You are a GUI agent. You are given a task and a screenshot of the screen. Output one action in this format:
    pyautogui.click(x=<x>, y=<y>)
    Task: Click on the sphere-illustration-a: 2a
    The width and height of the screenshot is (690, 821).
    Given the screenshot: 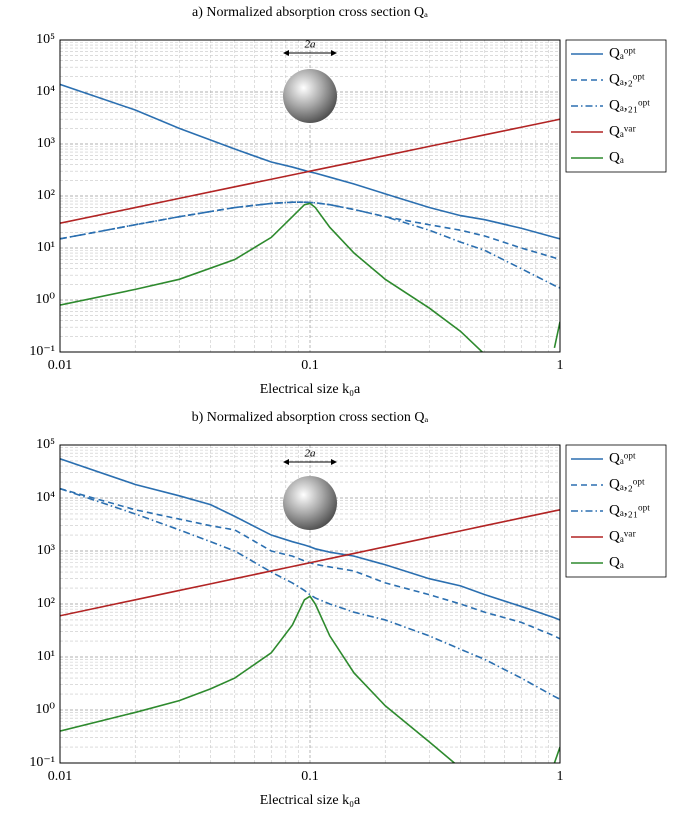 What is the action you would take?
    pyautogui.click(x=310, y=81)
    